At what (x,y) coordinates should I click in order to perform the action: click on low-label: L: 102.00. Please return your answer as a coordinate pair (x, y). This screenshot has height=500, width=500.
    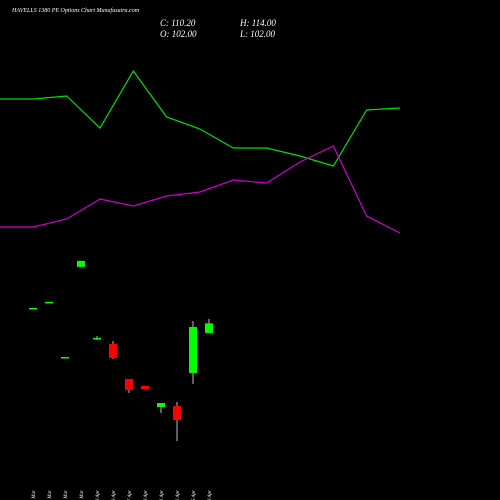
    Looking at the image, I should click on (257, 34).